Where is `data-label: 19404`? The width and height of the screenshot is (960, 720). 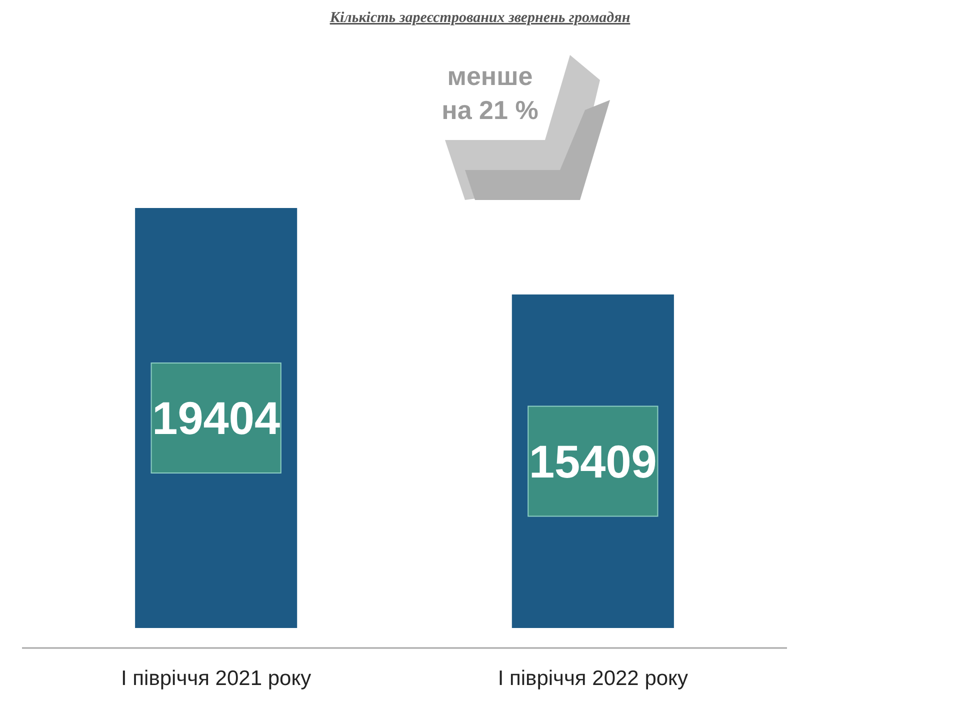 data-label: 19404 is located at coordinates (216, 418).